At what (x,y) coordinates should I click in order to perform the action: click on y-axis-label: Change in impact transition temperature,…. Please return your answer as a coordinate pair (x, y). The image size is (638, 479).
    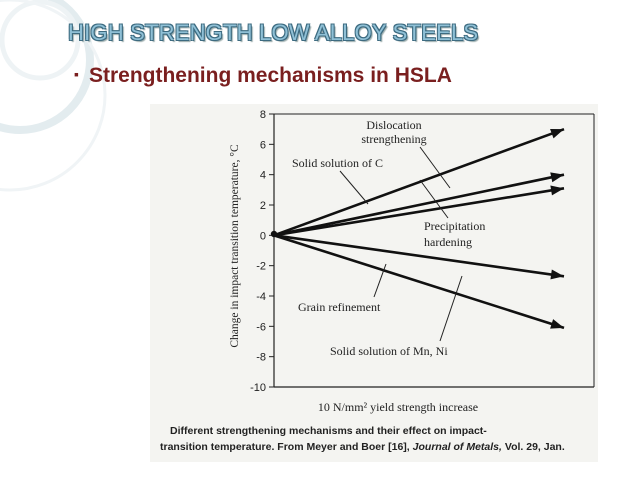
    Looking at the image, I should click on (235, 246).